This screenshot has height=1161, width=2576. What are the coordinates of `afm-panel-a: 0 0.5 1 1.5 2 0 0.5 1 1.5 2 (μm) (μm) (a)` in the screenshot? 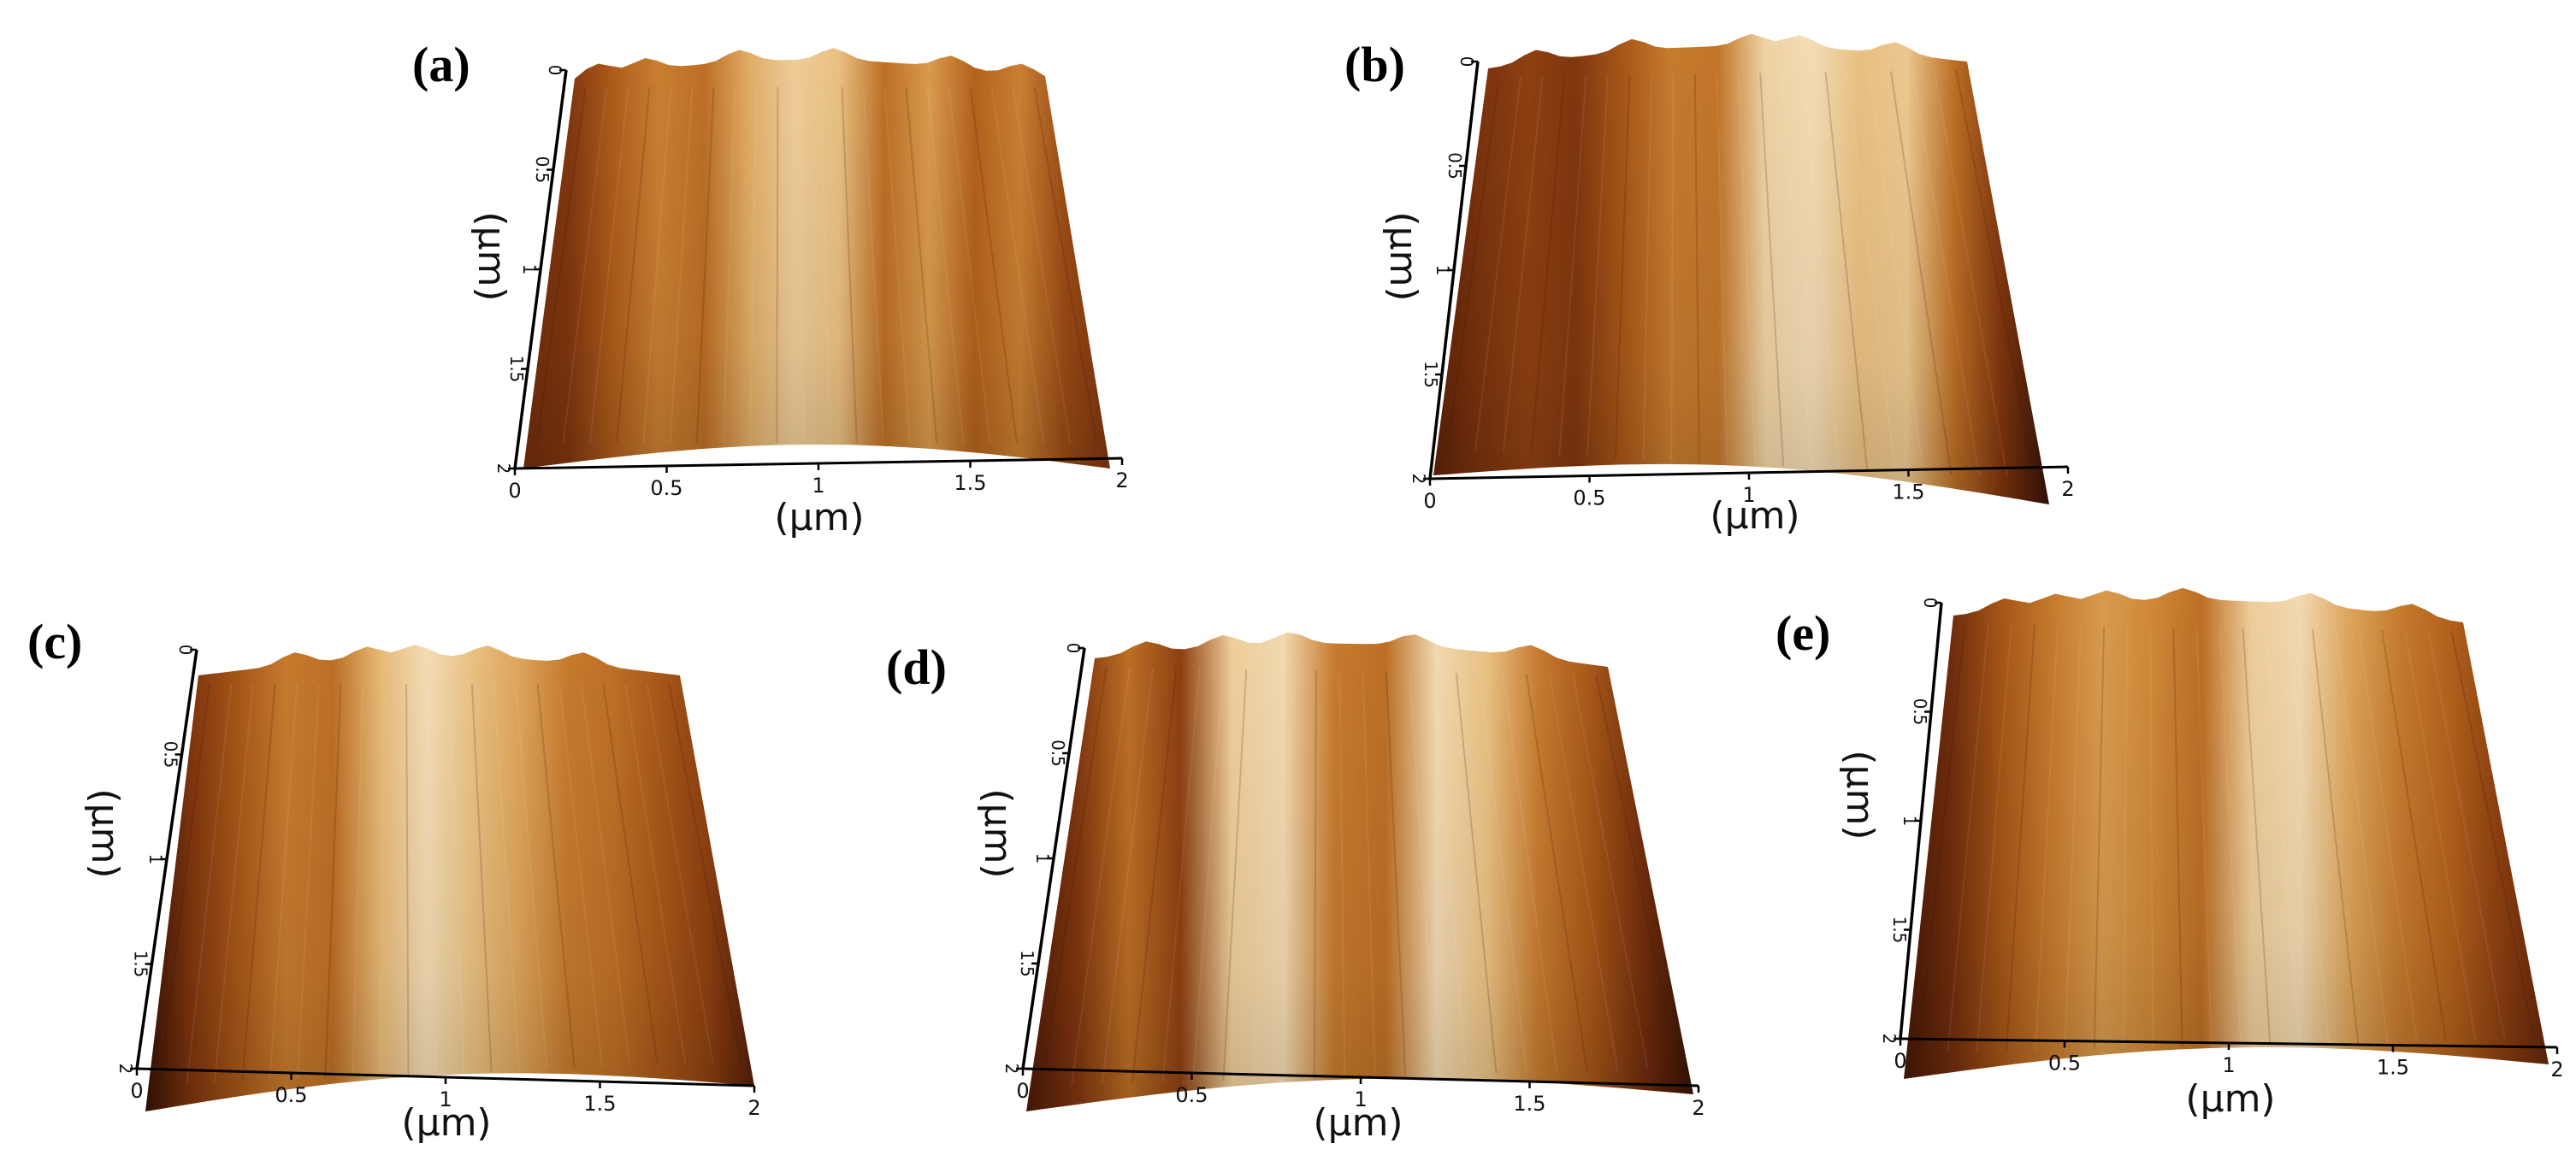 It's located at (770, 288).